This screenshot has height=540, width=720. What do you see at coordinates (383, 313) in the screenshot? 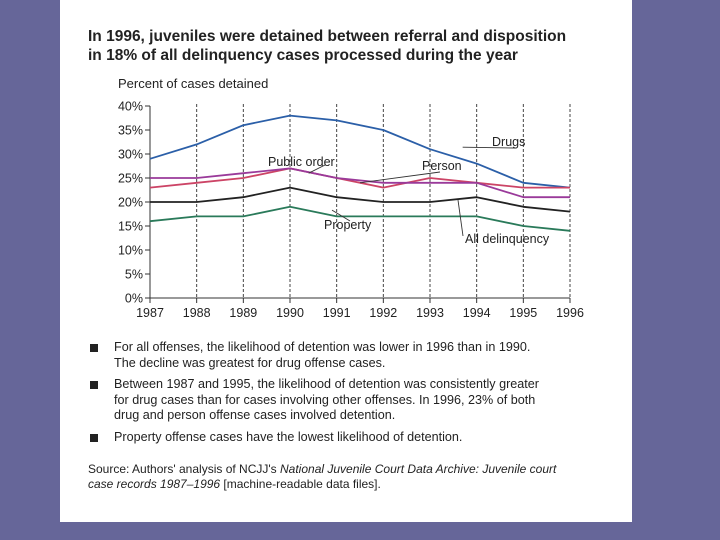
I see `x-tick-label: 1992` at bounding box center [383, 313].